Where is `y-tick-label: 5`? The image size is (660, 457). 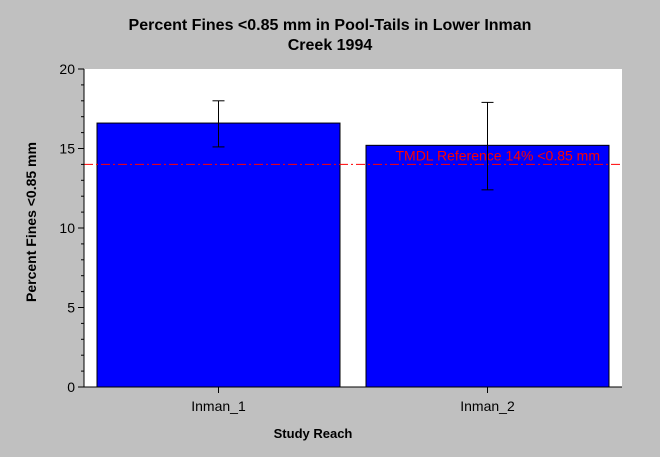 y-tick-label: 5 is located at coordinates (71, 308).